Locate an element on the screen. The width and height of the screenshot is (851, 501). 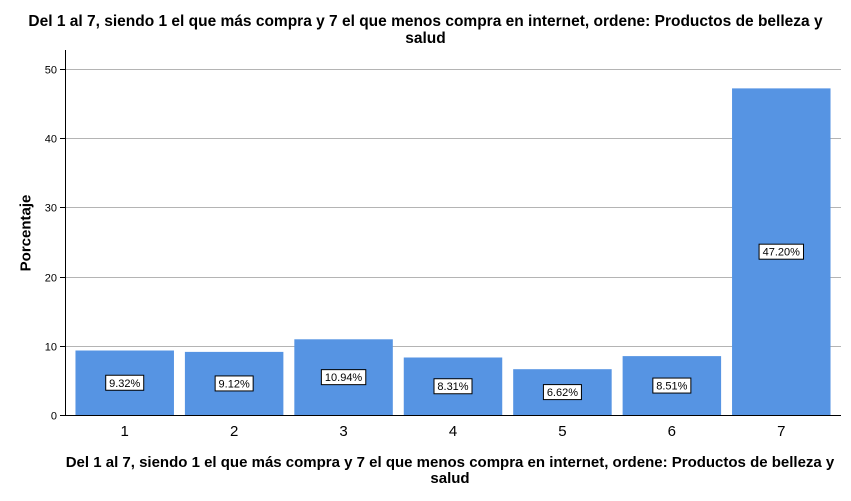
data-label: 8.51% is located at coordinates (671, 387).